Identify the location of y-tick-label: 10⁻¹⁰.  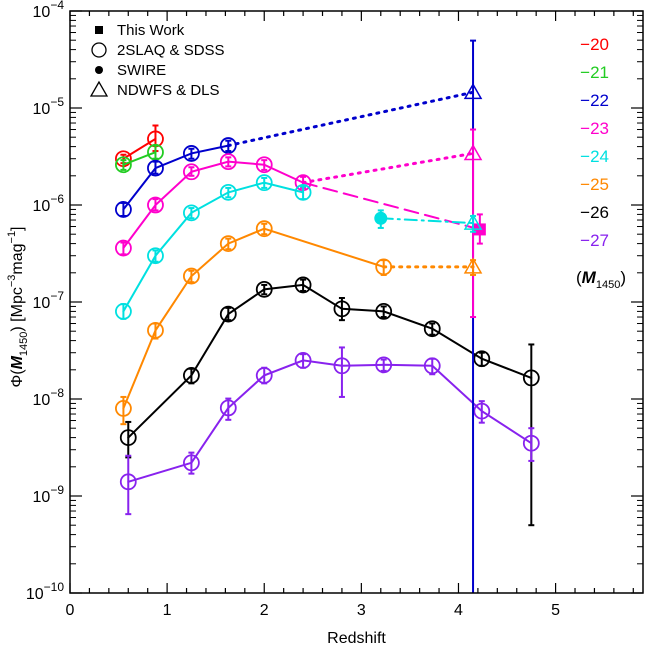
(45, 591).